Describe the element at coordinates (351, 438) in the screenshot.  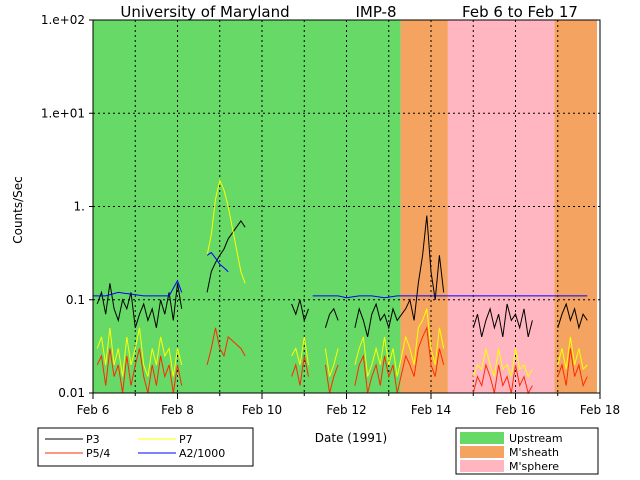
I see `x-axis-label: Date (1991)` at that location.